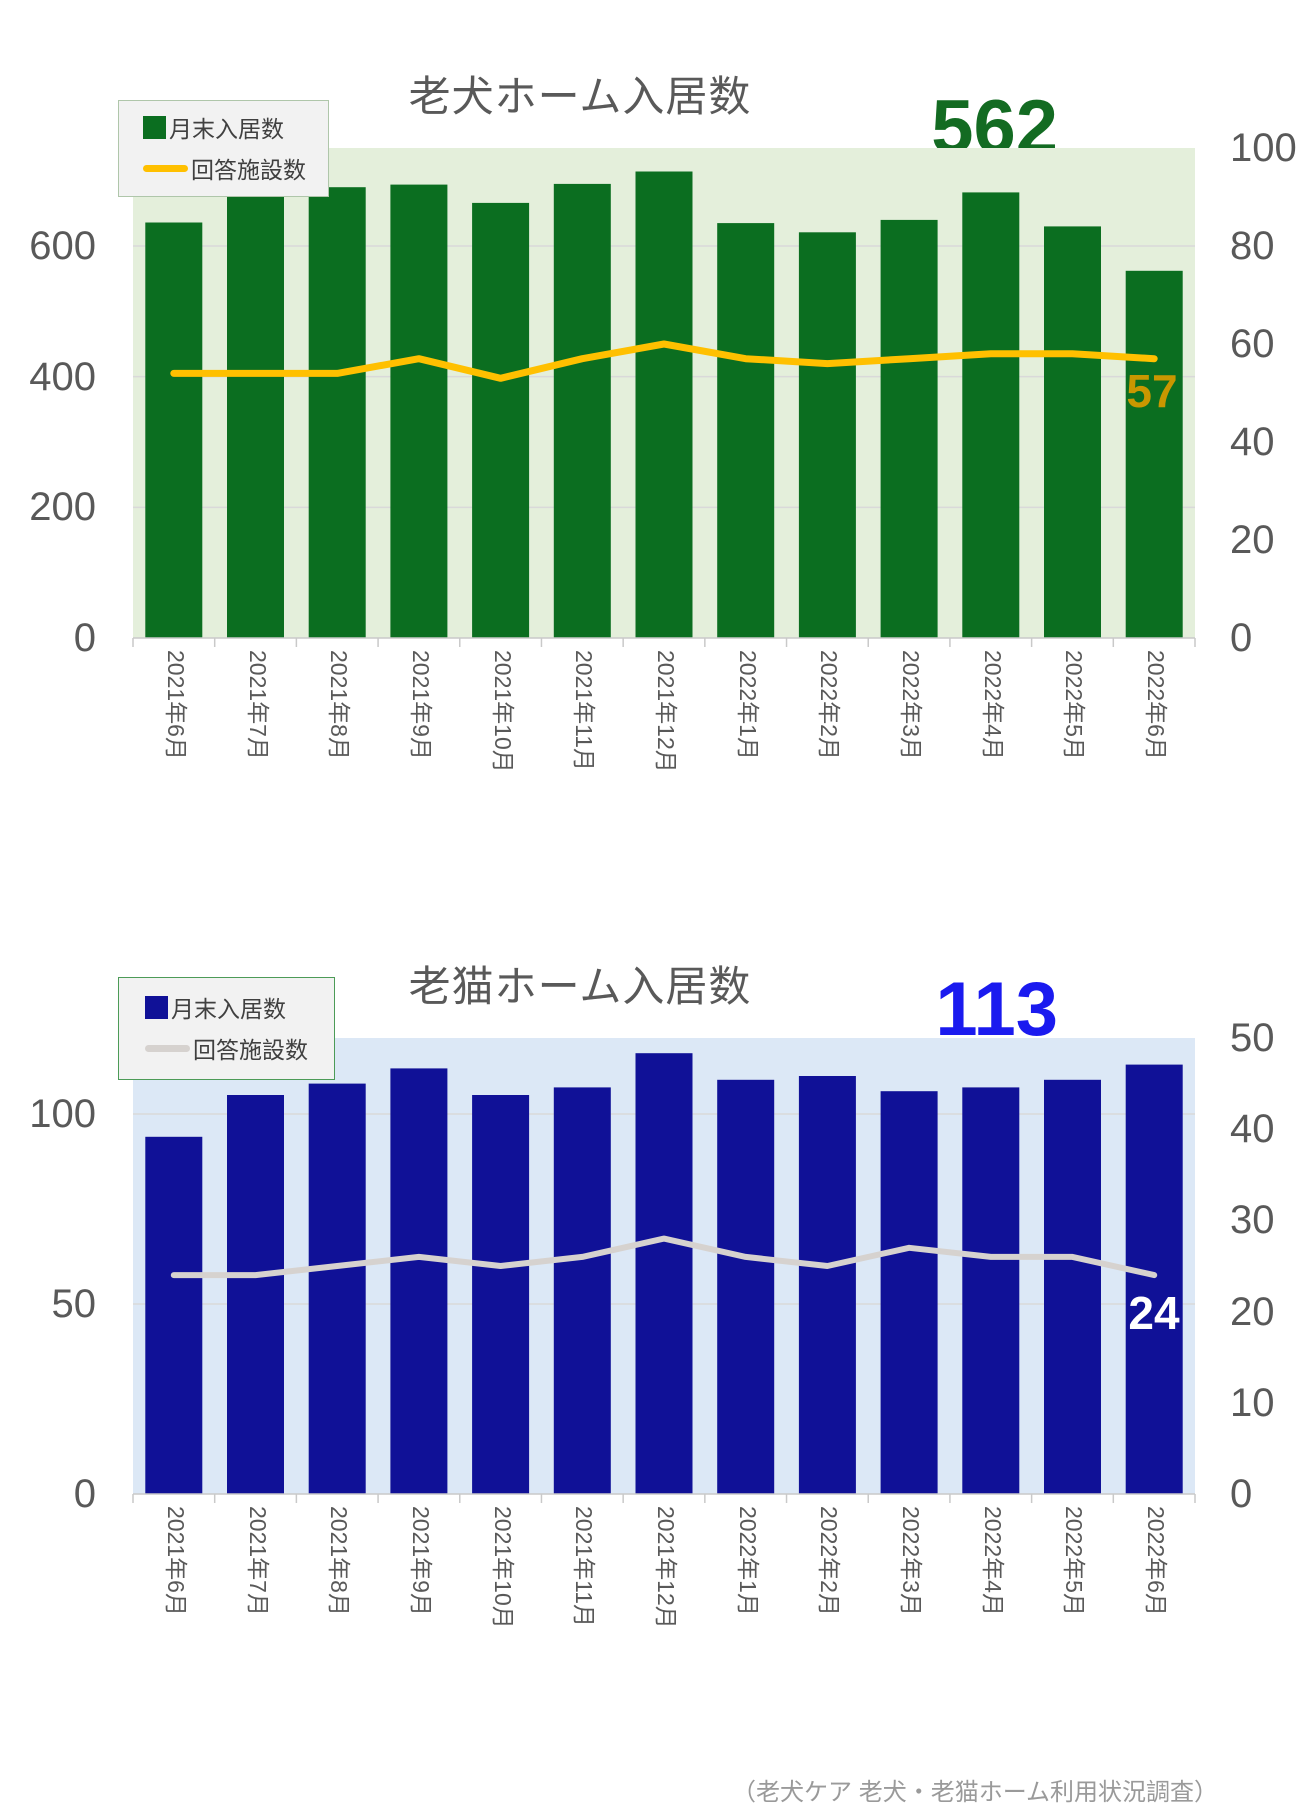  Describe the element at coordinates (1154, 1313) in the screenshot. I see `line-end-value: 24` at that location.